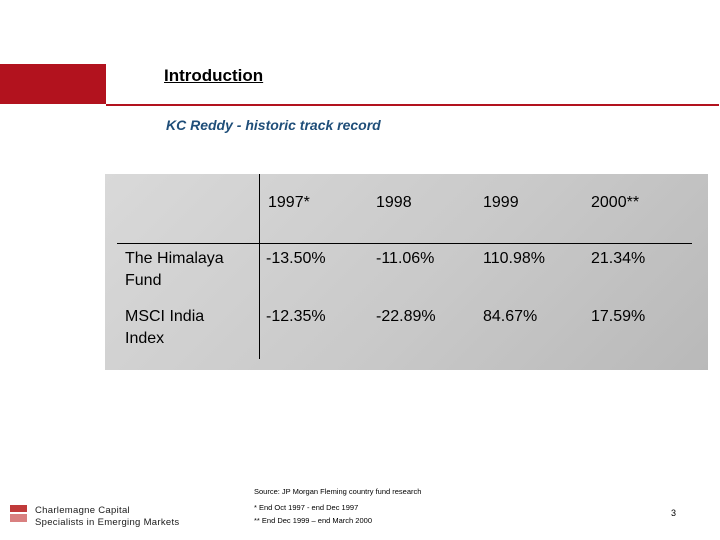 This screenshot has height=540, width=720. What do you see at coordinates (412, 105) in the screenshot?
I see `header-rule` at bounding box center [412, 105].